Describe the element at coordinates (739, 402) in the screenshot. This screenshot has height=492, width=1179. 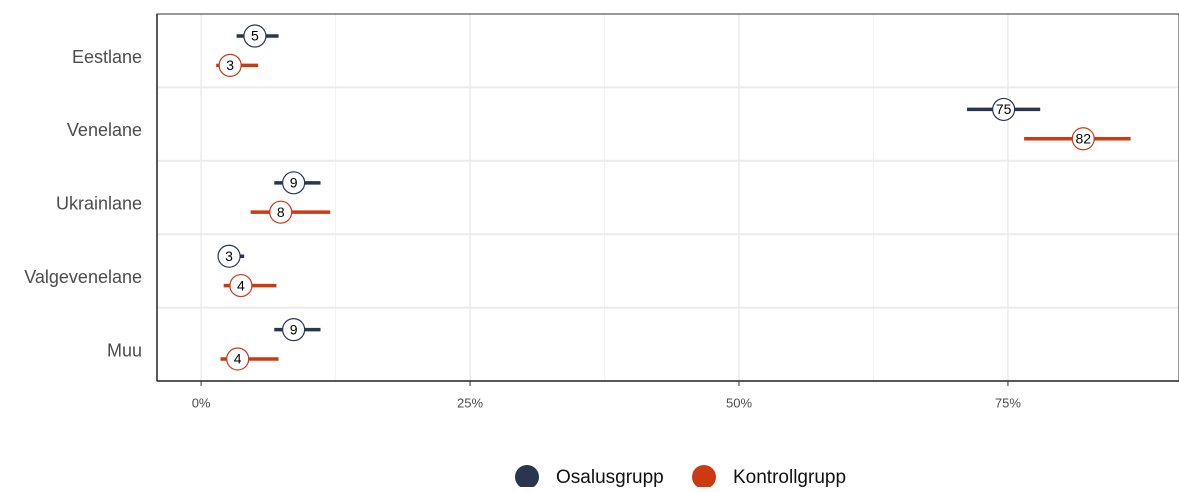
I see `x-tick-label: 50%` at that location.